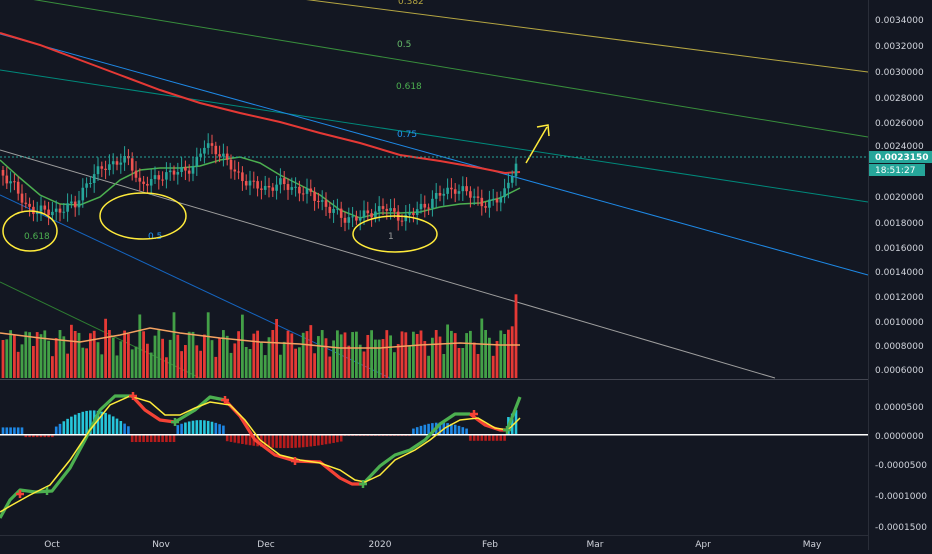 The width and height of the screenshot is (932, 554). I want to click on annotation-arrowhead, so click(543, 130).